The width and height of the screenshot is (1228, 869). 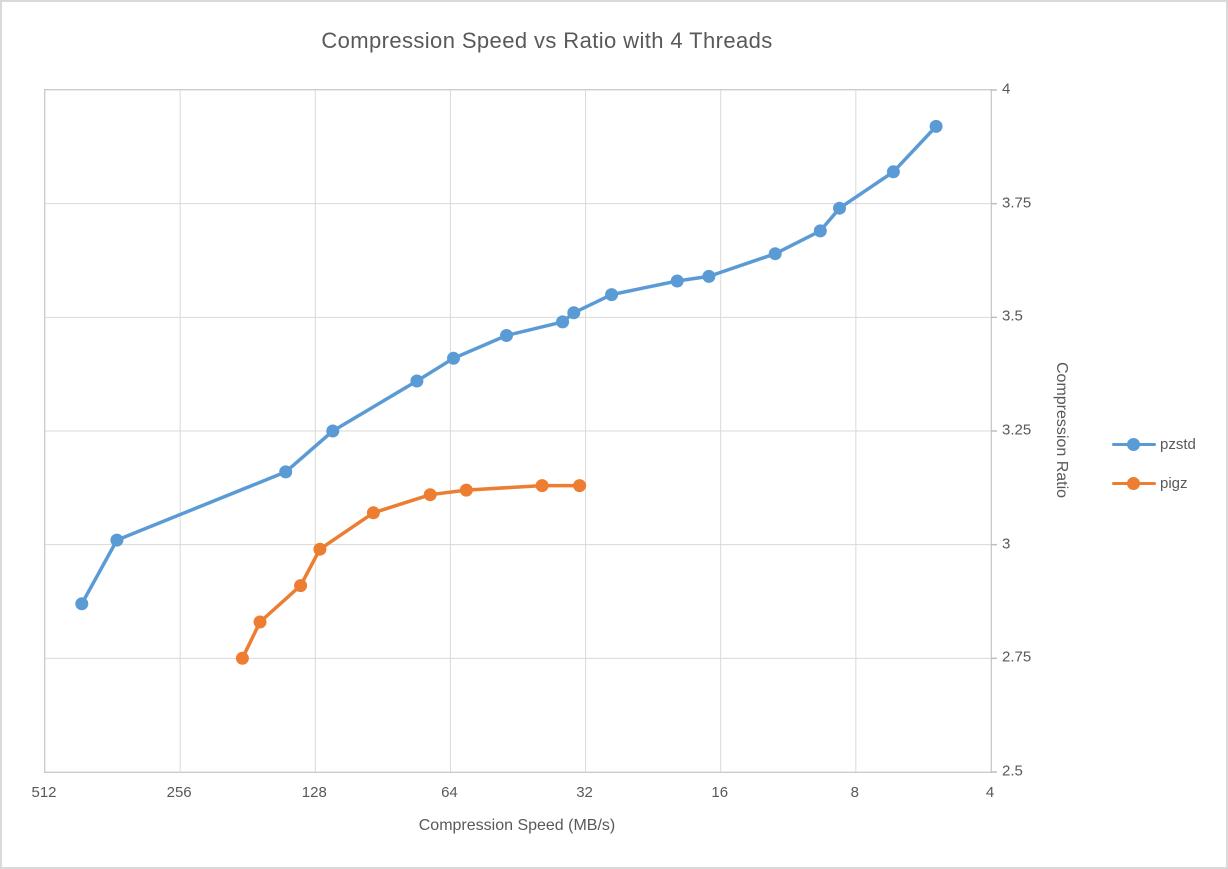 What do you see at coordinates (410, 571) in the screenshot?
I see `series-line-pigz` at bounding box center [410, 571].